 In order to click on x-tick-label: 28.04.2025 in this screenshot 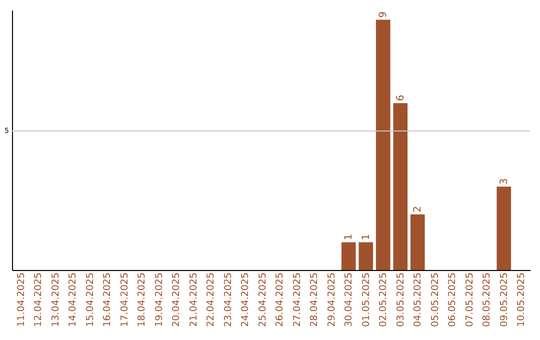, I will do `click(314, 299)`.